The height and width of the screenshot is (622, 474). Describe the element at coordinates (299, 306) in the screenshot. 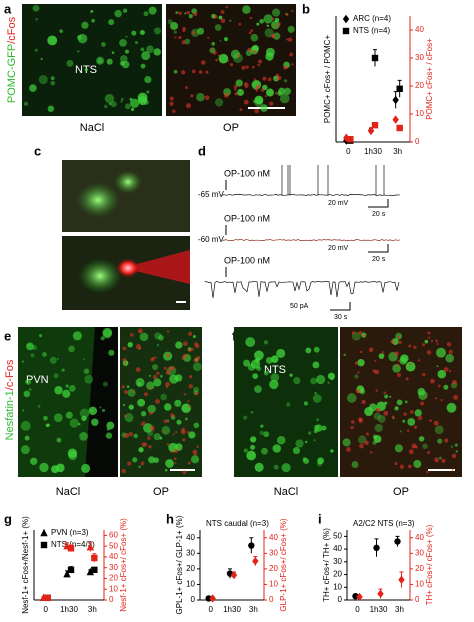

I see `scale-y-label: 50 pA` at that location.